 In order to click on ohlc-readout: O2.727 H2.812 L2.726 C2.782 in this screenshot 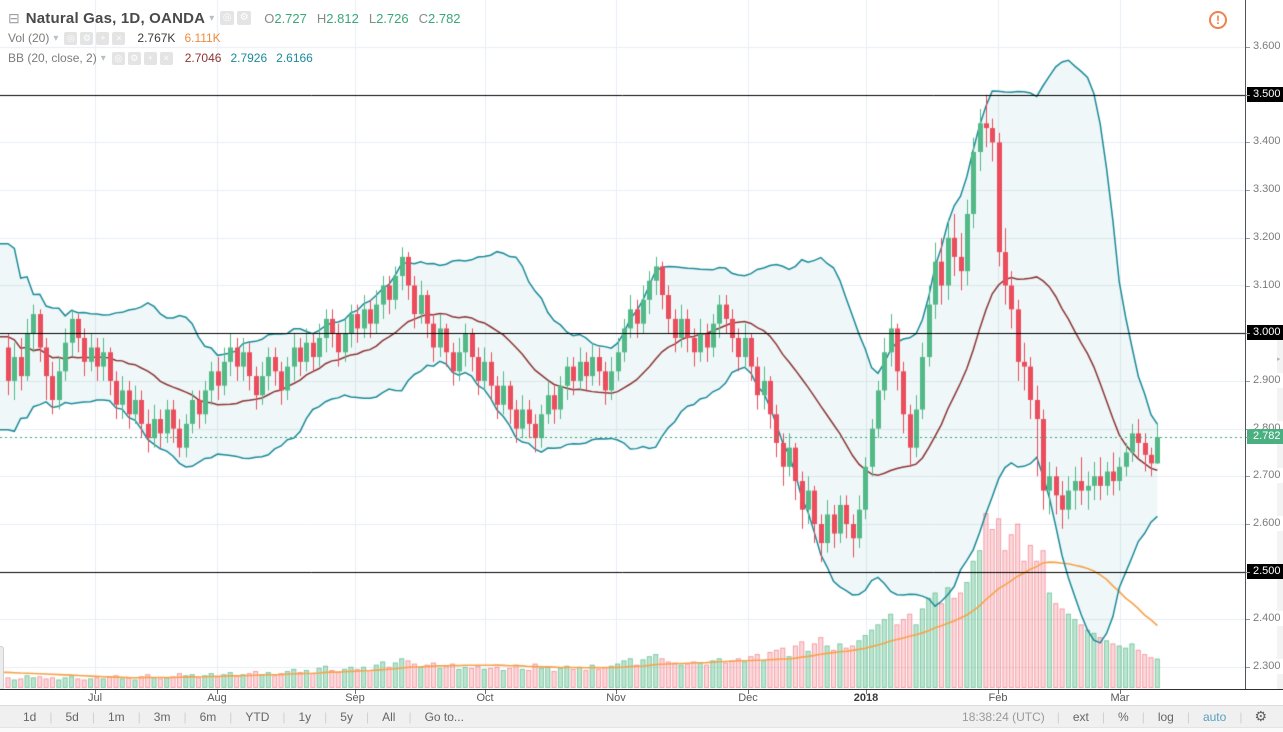, I will do `click(367, 18)`.